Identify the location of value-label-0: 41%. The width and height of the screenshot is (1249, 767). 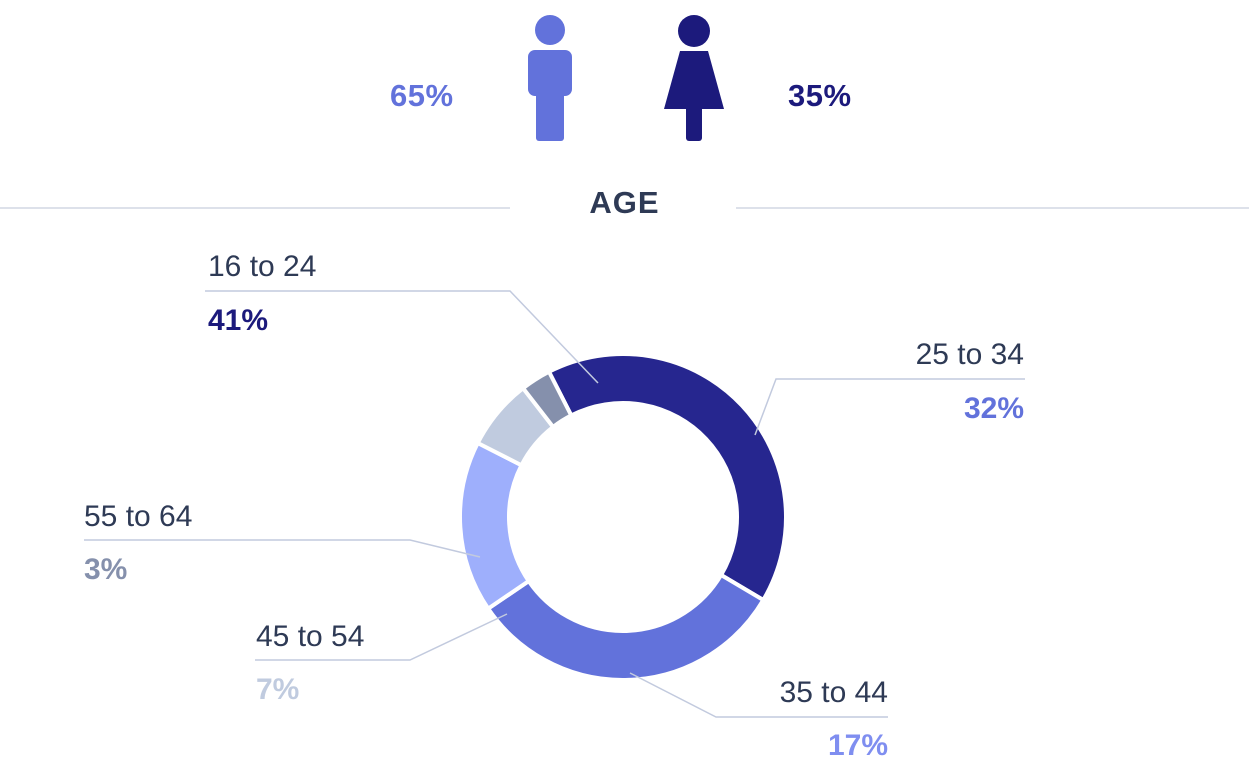
(238, 320).